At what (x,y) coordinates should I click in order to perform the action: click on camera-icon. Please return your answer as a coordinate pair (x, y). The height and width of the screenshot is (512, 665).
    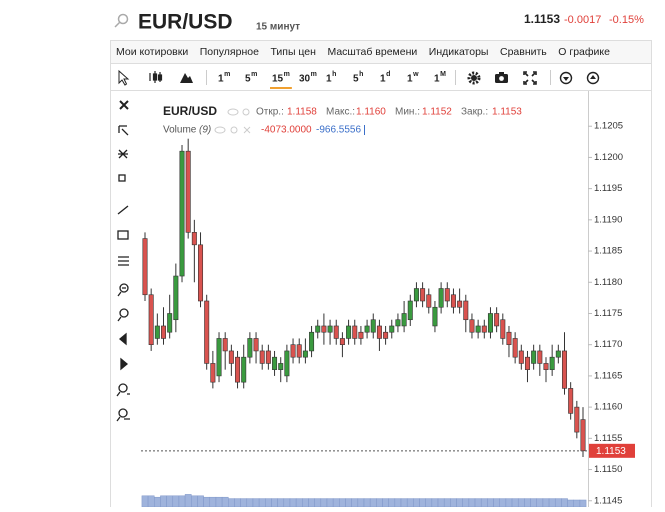
    Looking at the image, I should click on (501, 77).